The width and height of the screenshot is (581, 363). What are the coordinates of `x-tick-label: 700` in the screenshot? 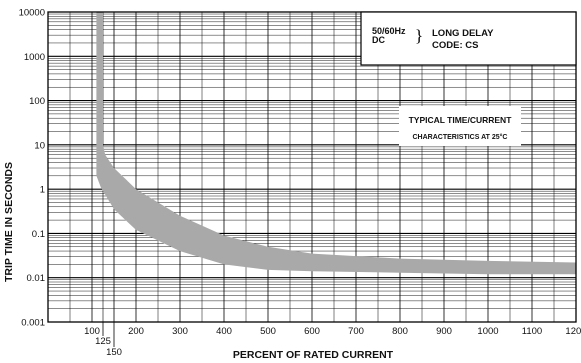 It's located at (356, 331).